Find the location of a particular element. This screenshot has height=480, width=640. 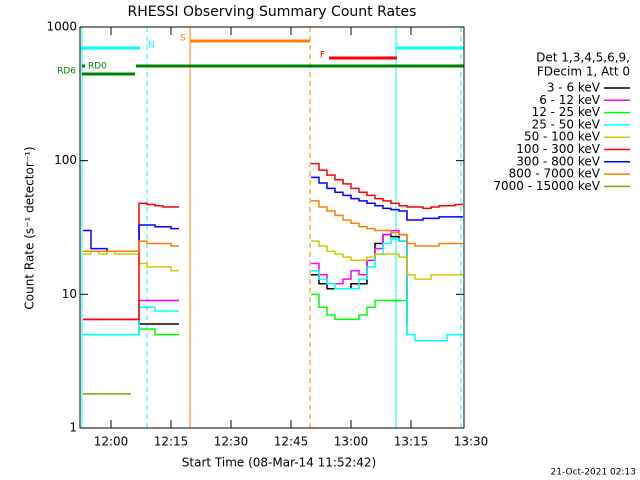

x-tick-label: 12:00 is located at coordinates (111, 442).